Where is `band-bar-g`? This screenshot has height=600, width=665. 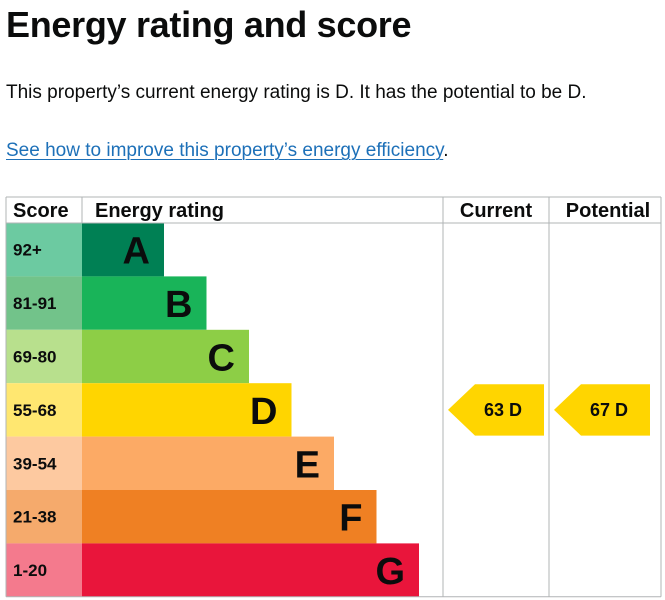 band-bar-g is located at coordinates (250, 570).